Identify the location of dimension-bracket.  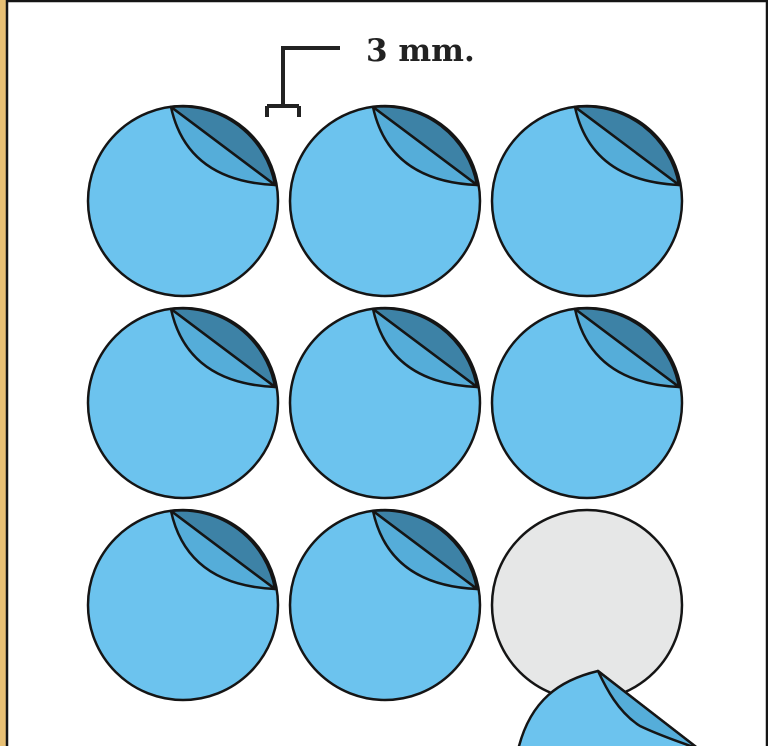
(302, 81).